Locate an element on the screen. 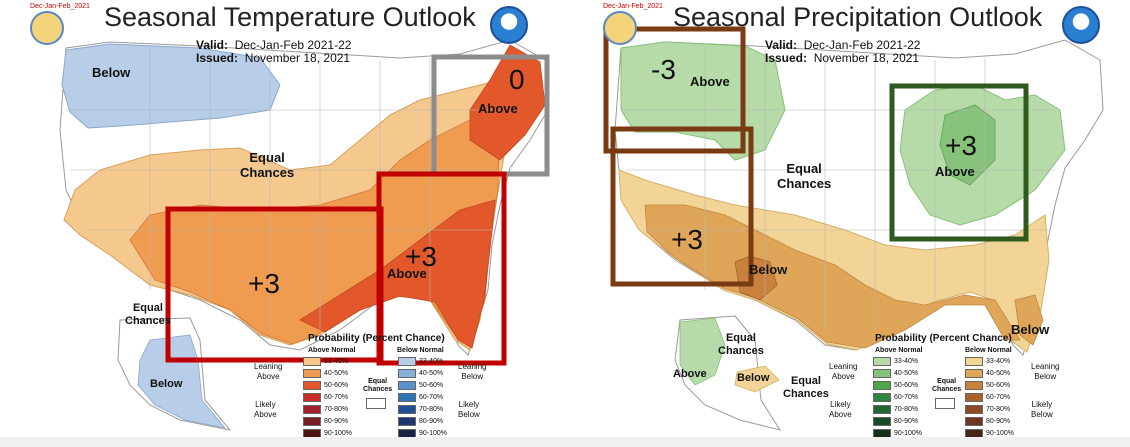 This screenshot has height=447, width=1130. map-label-above-se: Above is located at coordinates (407, 273).